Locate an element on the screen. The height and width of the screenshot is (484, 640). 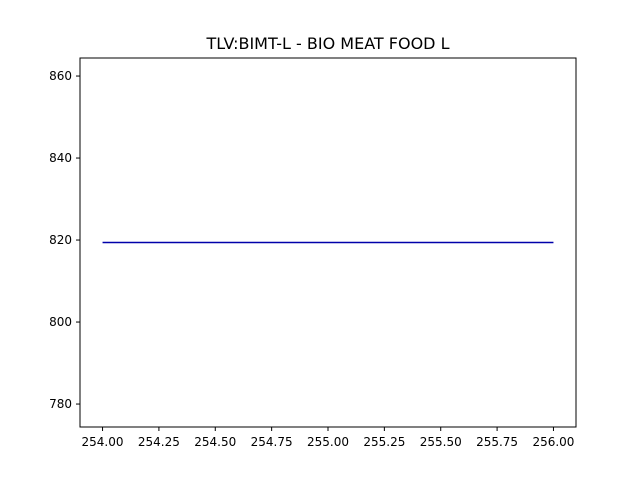
x-tick-label: 255.75 is located at coordinates (497, 442).